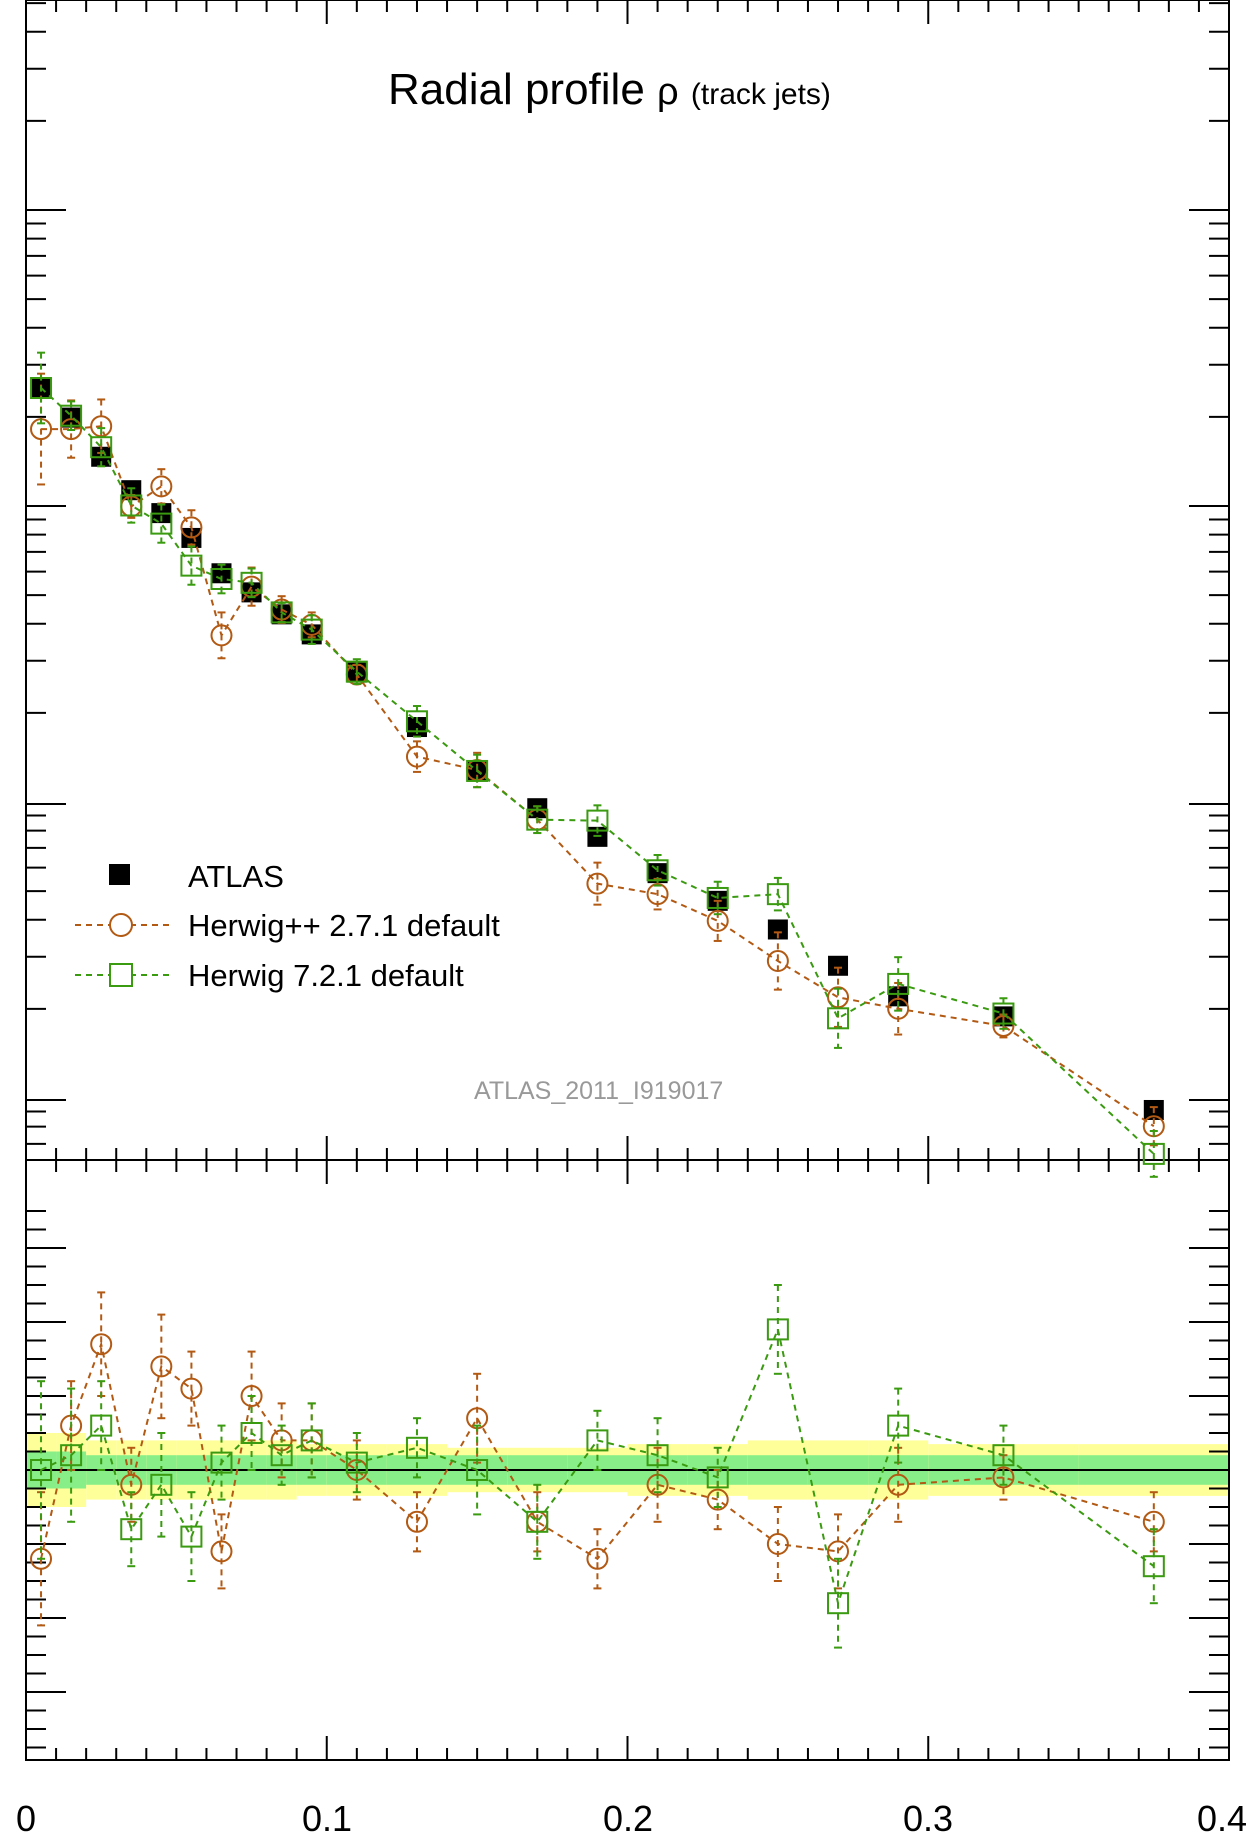 The image size is (1255, 1839). What do you see at coordinates (121, 975) in the screenshot?
I see `legend-marker-herwig7` at bounding box center [121, 975].